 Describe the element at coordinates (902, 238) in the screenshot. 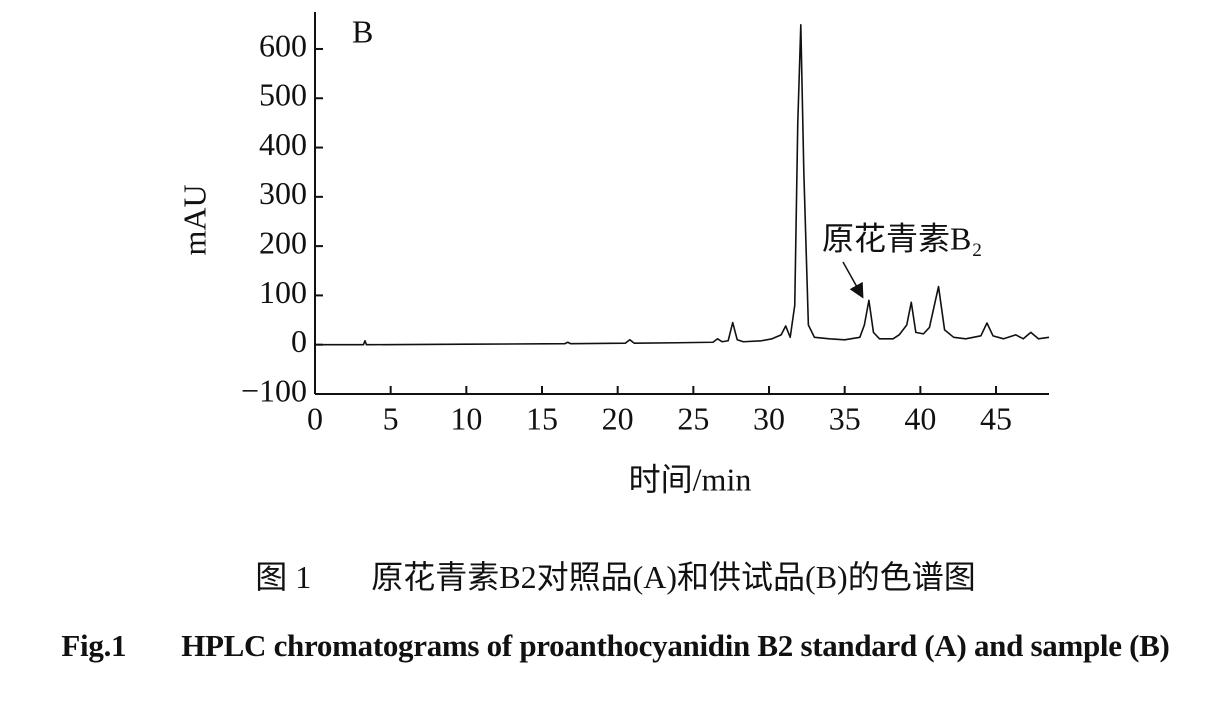

I see `annotation: 原花青素B₂` at that location.